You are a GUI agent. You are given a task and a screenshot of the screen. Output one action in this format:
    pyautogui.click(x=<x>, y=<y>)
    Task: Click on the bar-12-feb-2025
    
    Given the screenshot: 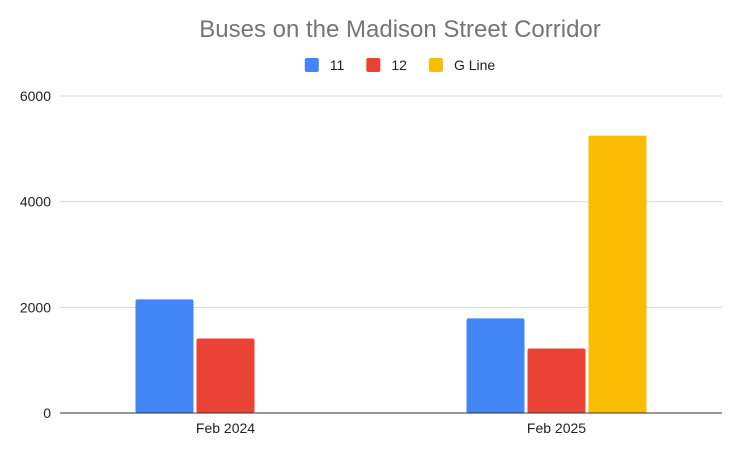 What is the action you would take?
    pyautogui.click(x=556, y=380)
    